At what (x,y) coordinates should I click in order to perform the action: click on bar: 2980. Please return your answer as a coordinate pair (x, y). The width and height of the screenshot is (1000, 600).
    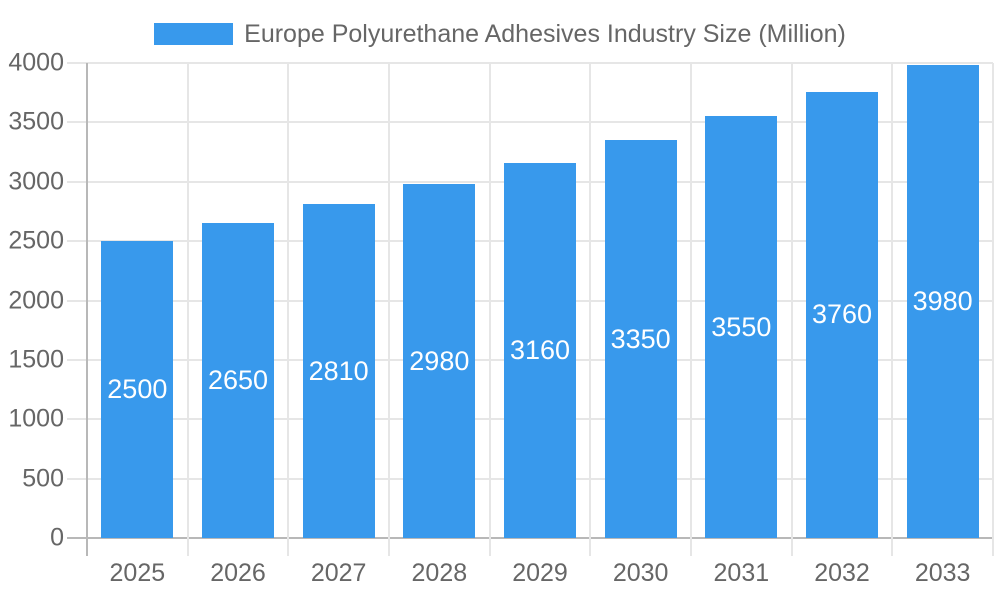
    Looking at the image, I should click on (439, 361).